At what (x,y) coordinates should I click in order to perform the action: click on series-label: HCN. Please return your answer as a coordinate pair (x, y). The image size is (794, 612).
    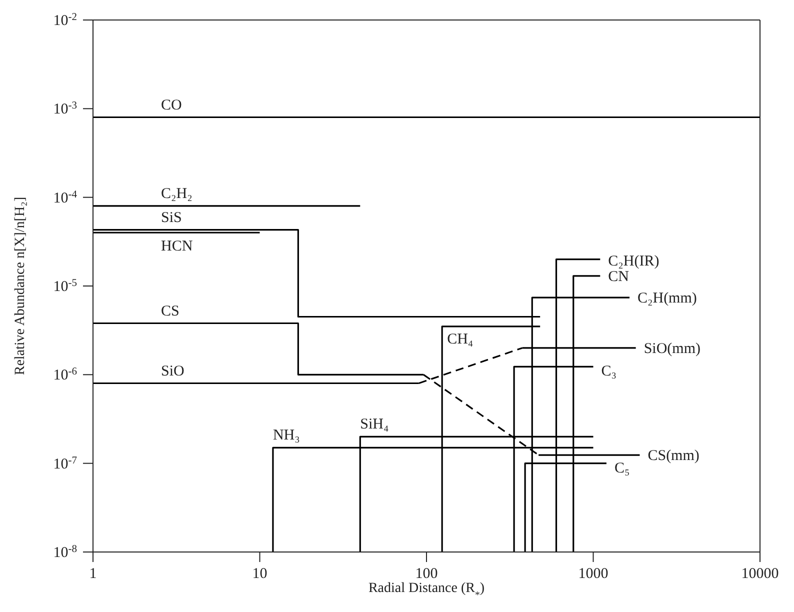
    Looking at the image, I should click on (177, 246).